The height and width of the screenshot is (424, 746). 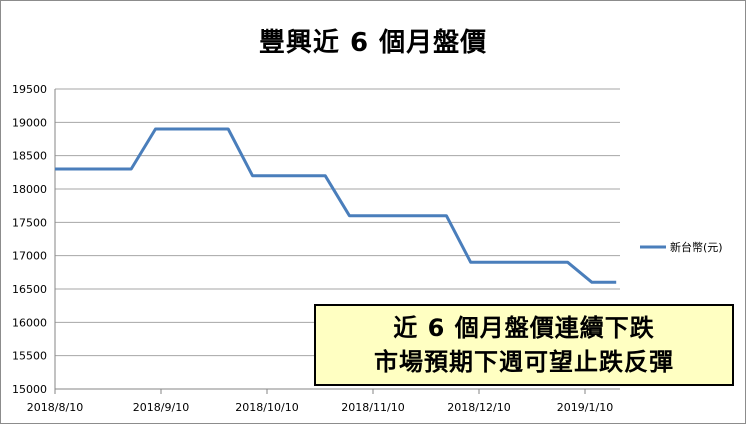 I want to click on y-tick-label: 17500, so click(x=29, y=222).